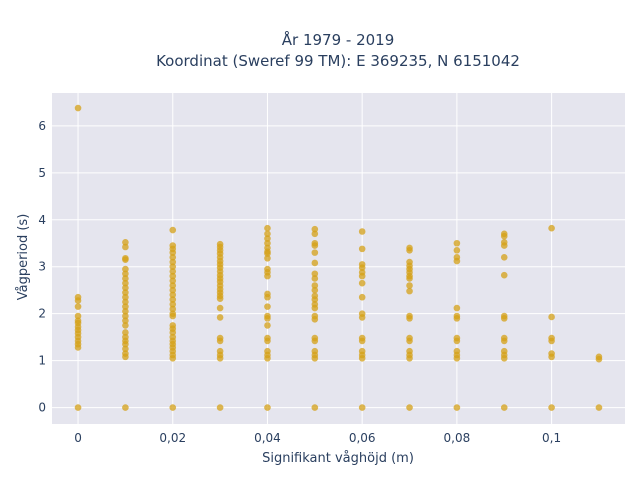 Image resolution: width=640 pixels, height=484 pixels. What do you see at coordinates (42, 267) in the screenshot?
I see `y-axis-ticks: 0 1 2 3 4 5 6` at bounding box center [42, 267].